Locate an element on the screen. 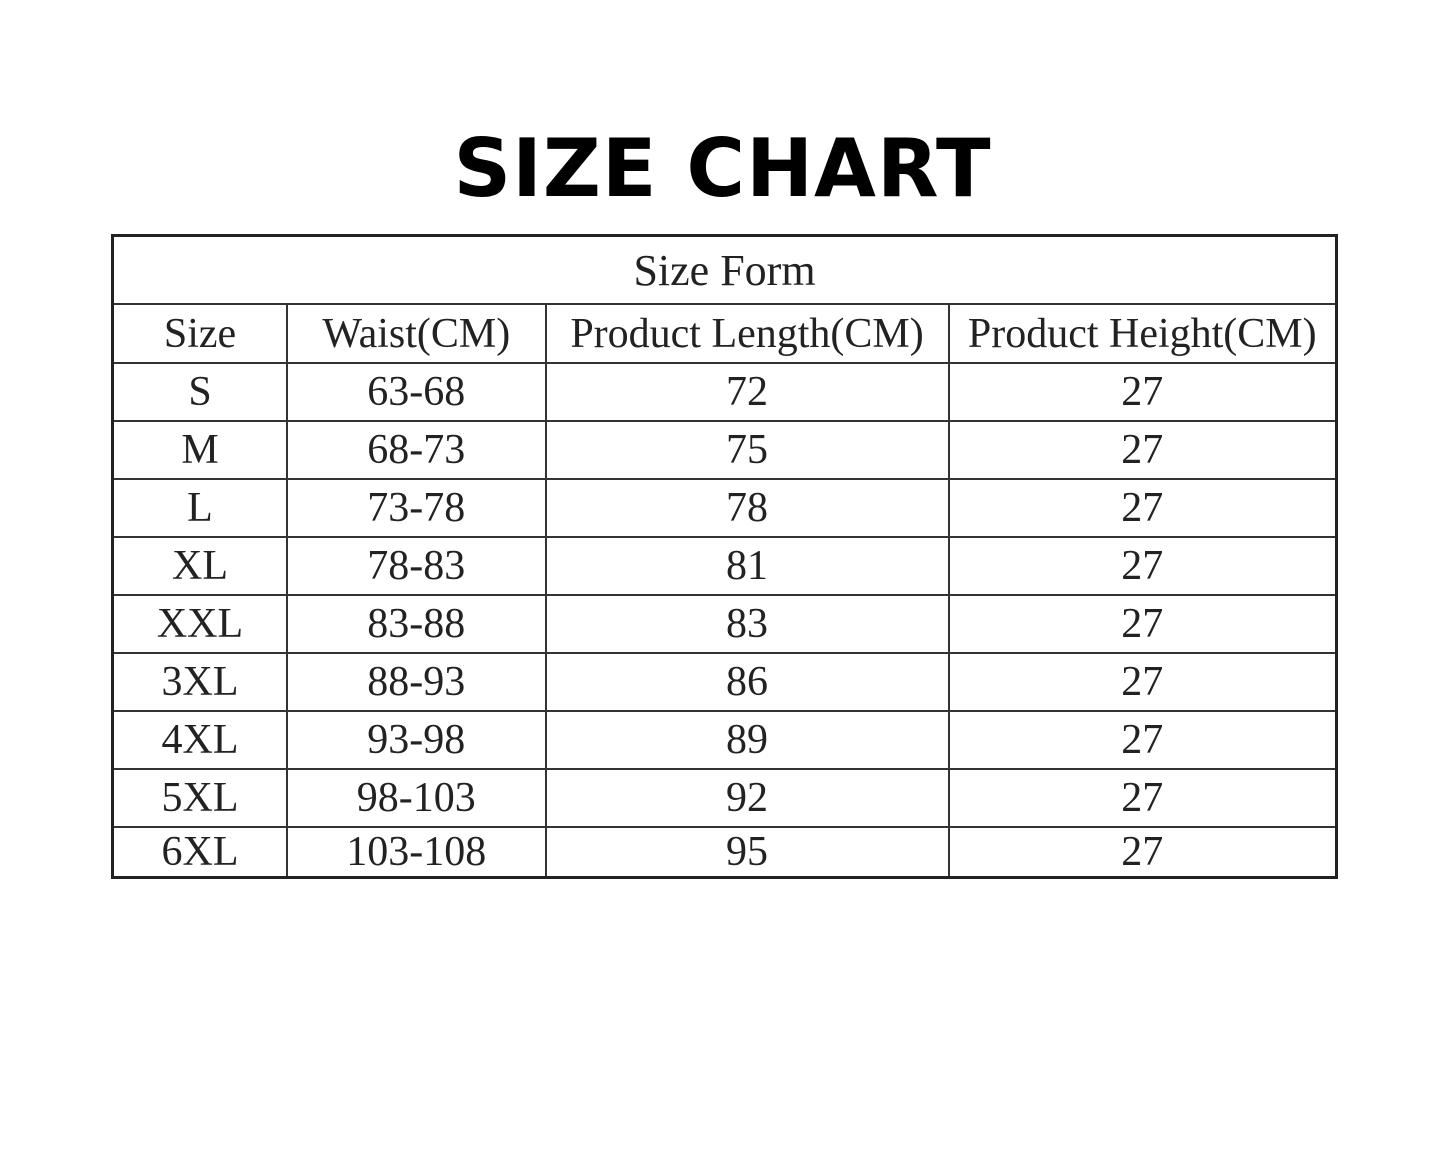 The height and width of the screenshot is (1156, 1445). table-cell: L is located at coordinates (199, 508).